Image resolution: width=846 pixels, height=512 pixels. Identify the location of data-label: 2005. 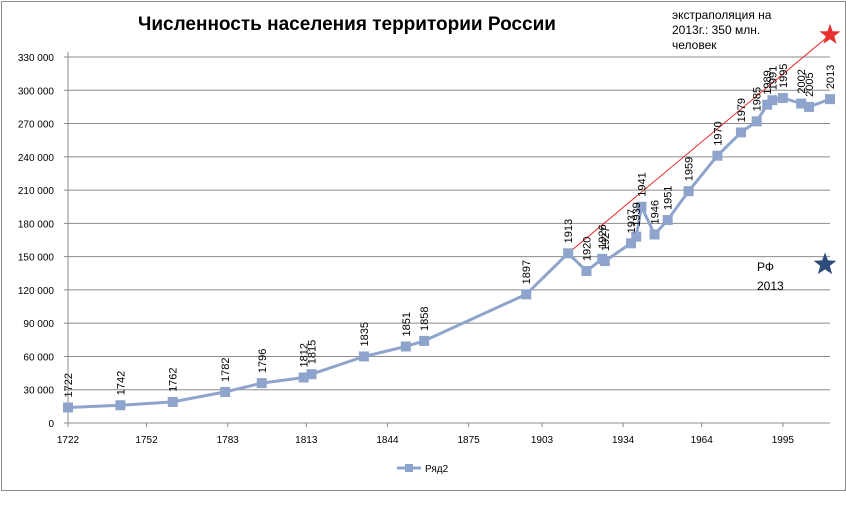
(810, 84).